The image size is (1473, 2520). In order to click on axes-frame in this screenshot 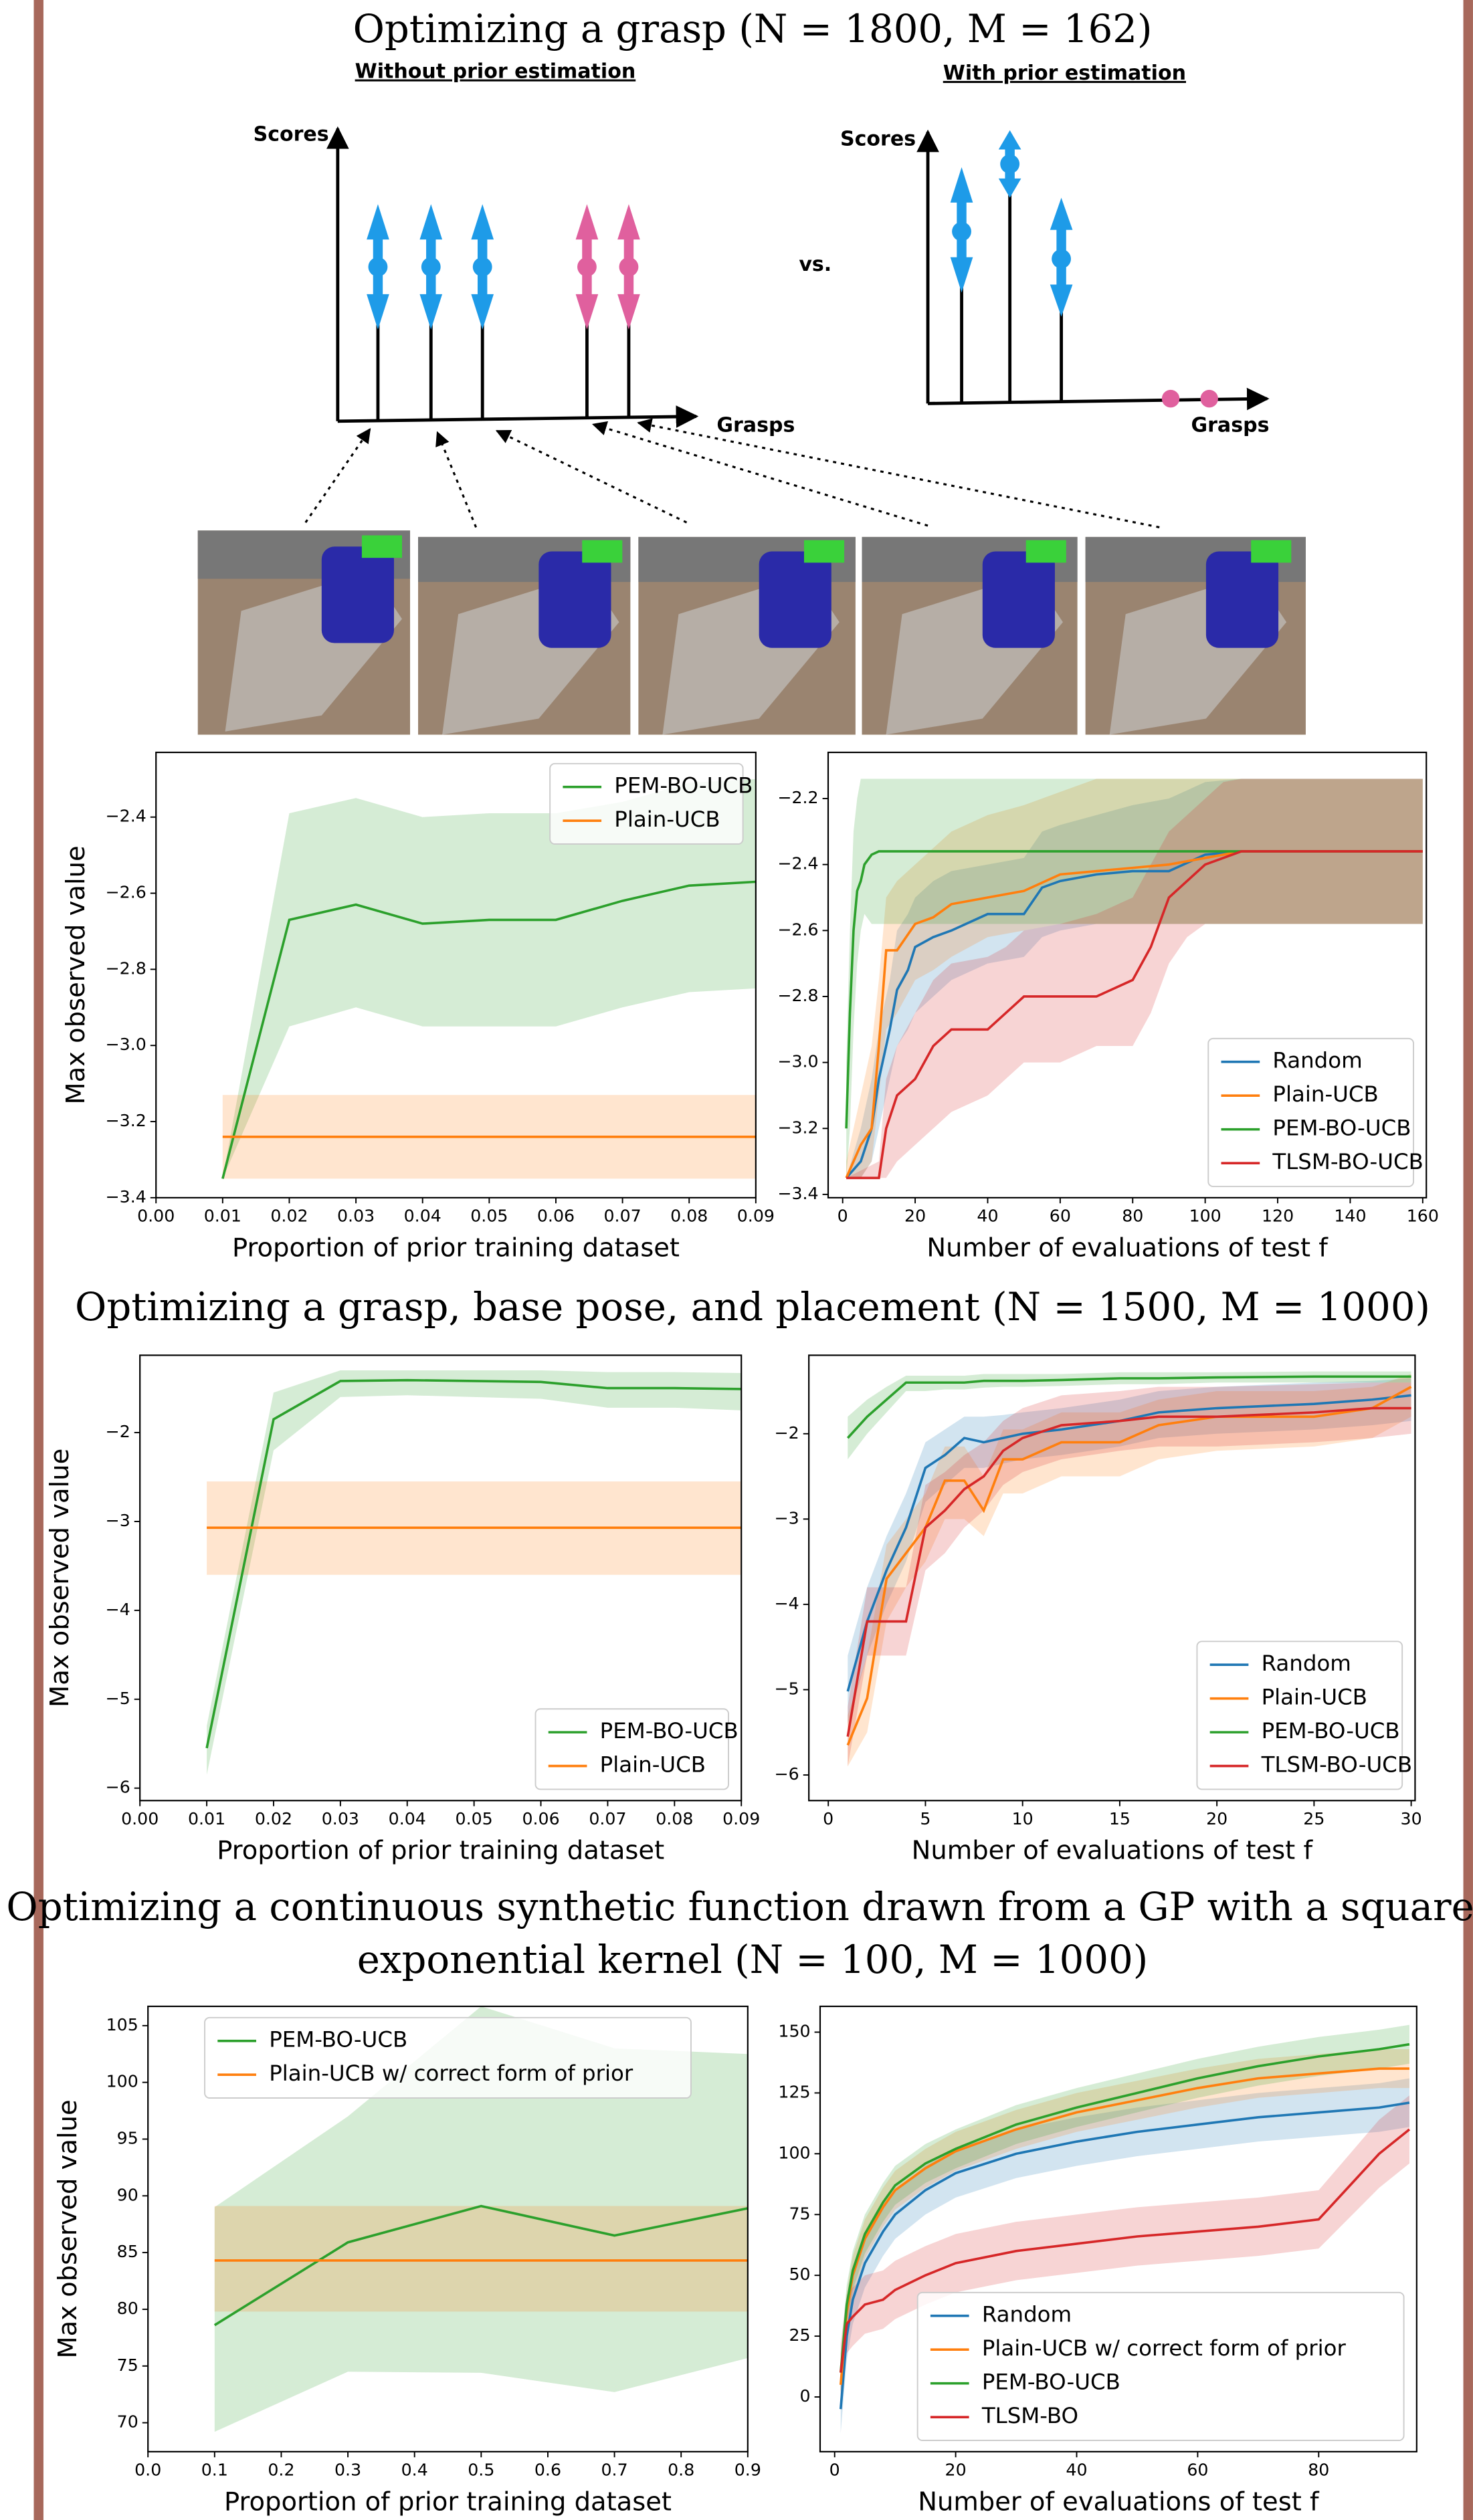, I will do `click(1112, 1578)`.